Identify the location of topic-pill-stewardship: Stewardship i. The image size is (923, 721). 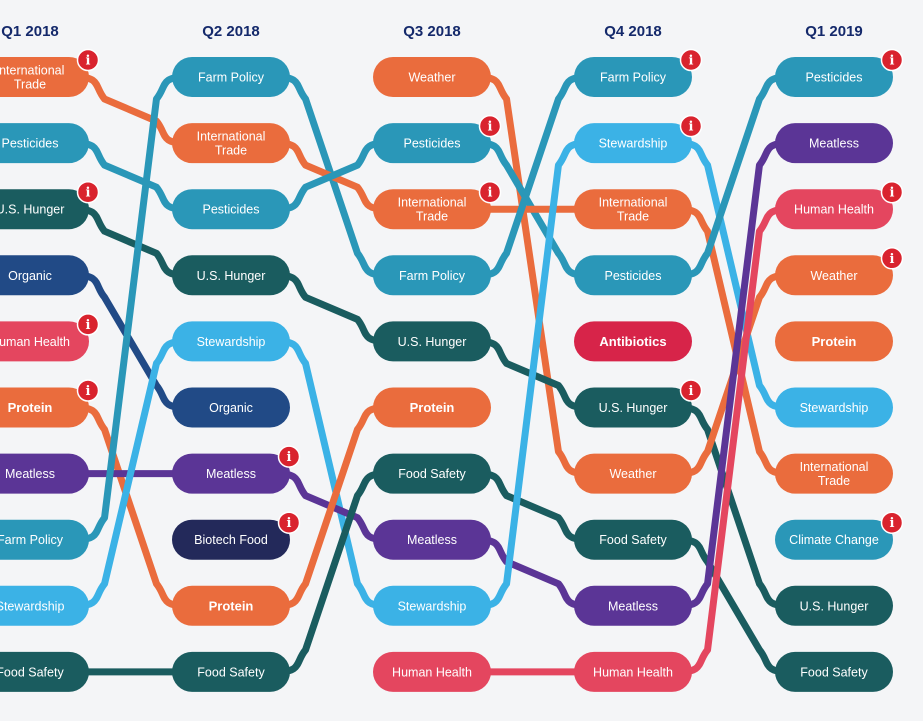
(638, 139).